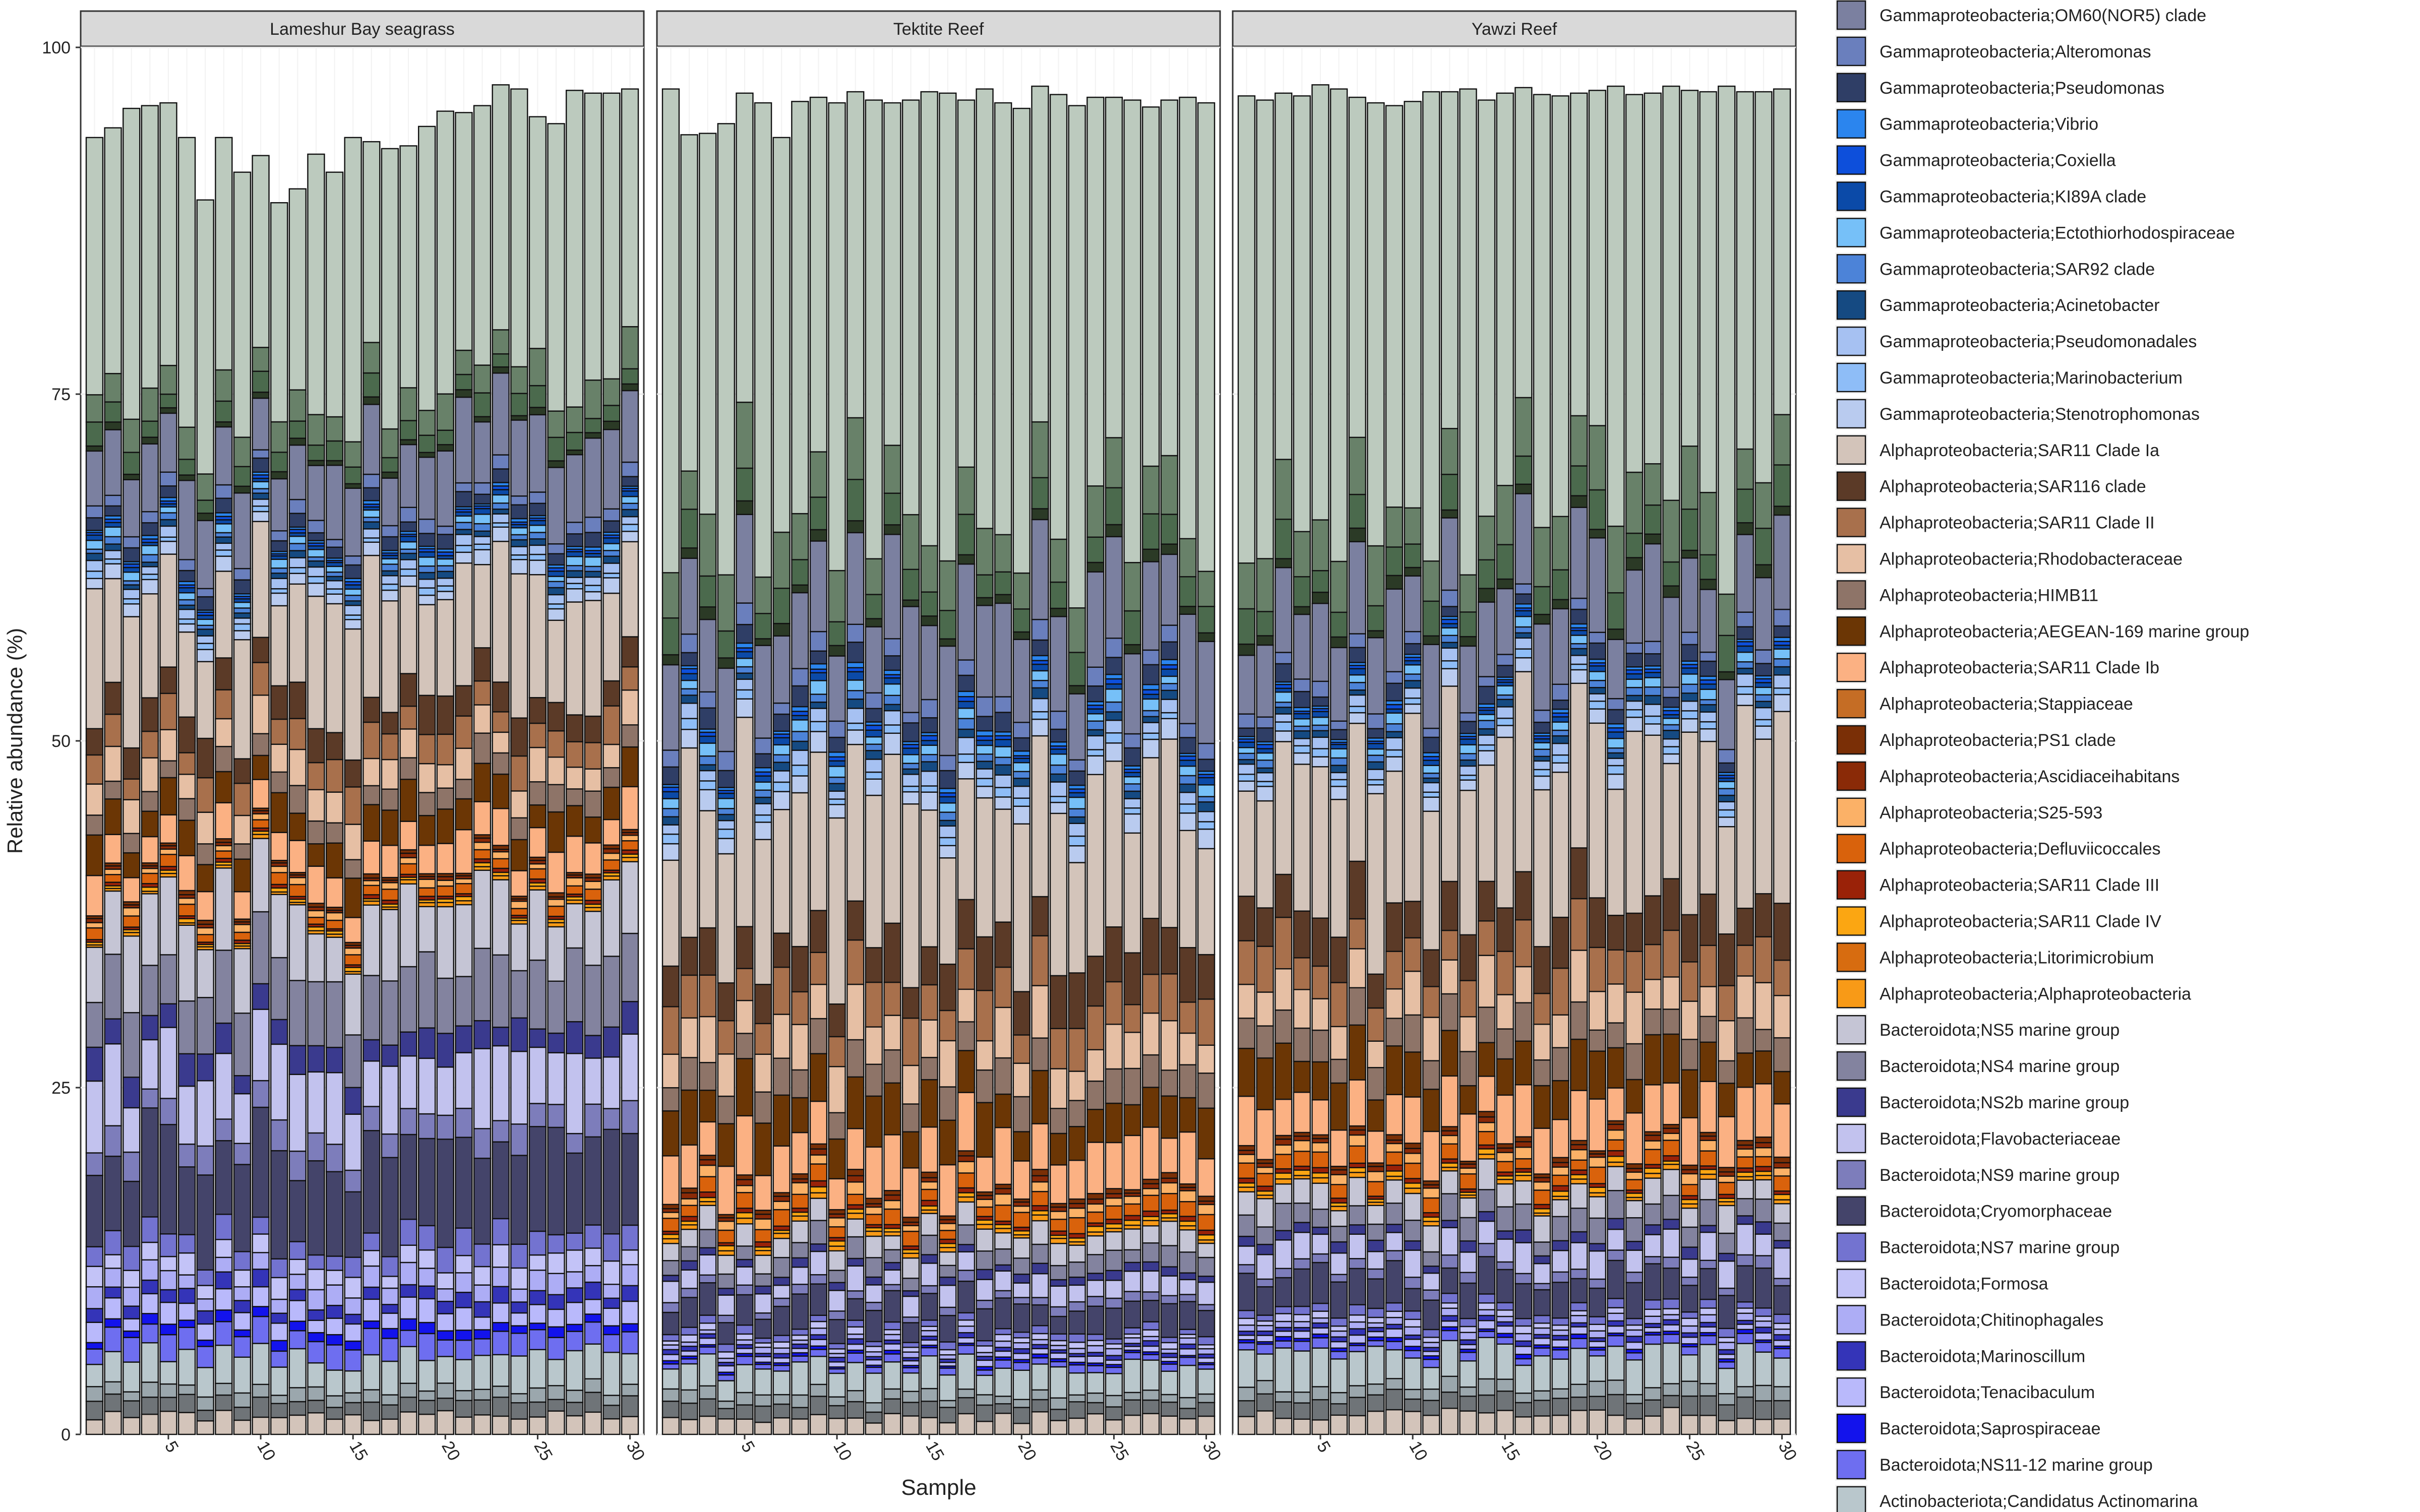 Image resolution: width=2420 pixels, height=1512 pixels. I want to click on legend-item: Alphaproteobacteria;PS1 clade, so click(1975, 740).